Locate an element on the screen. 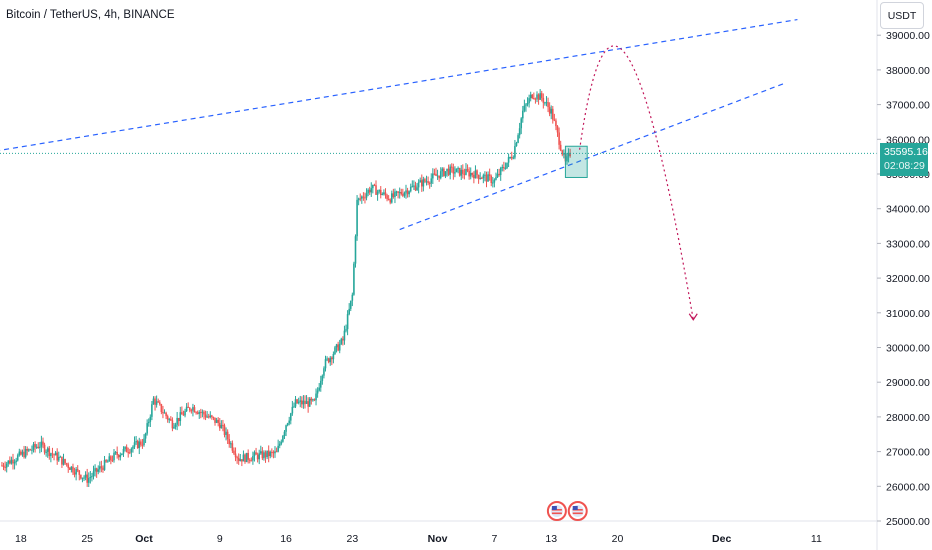  x-tick-label: 9 is located at coordinates (220, 539).